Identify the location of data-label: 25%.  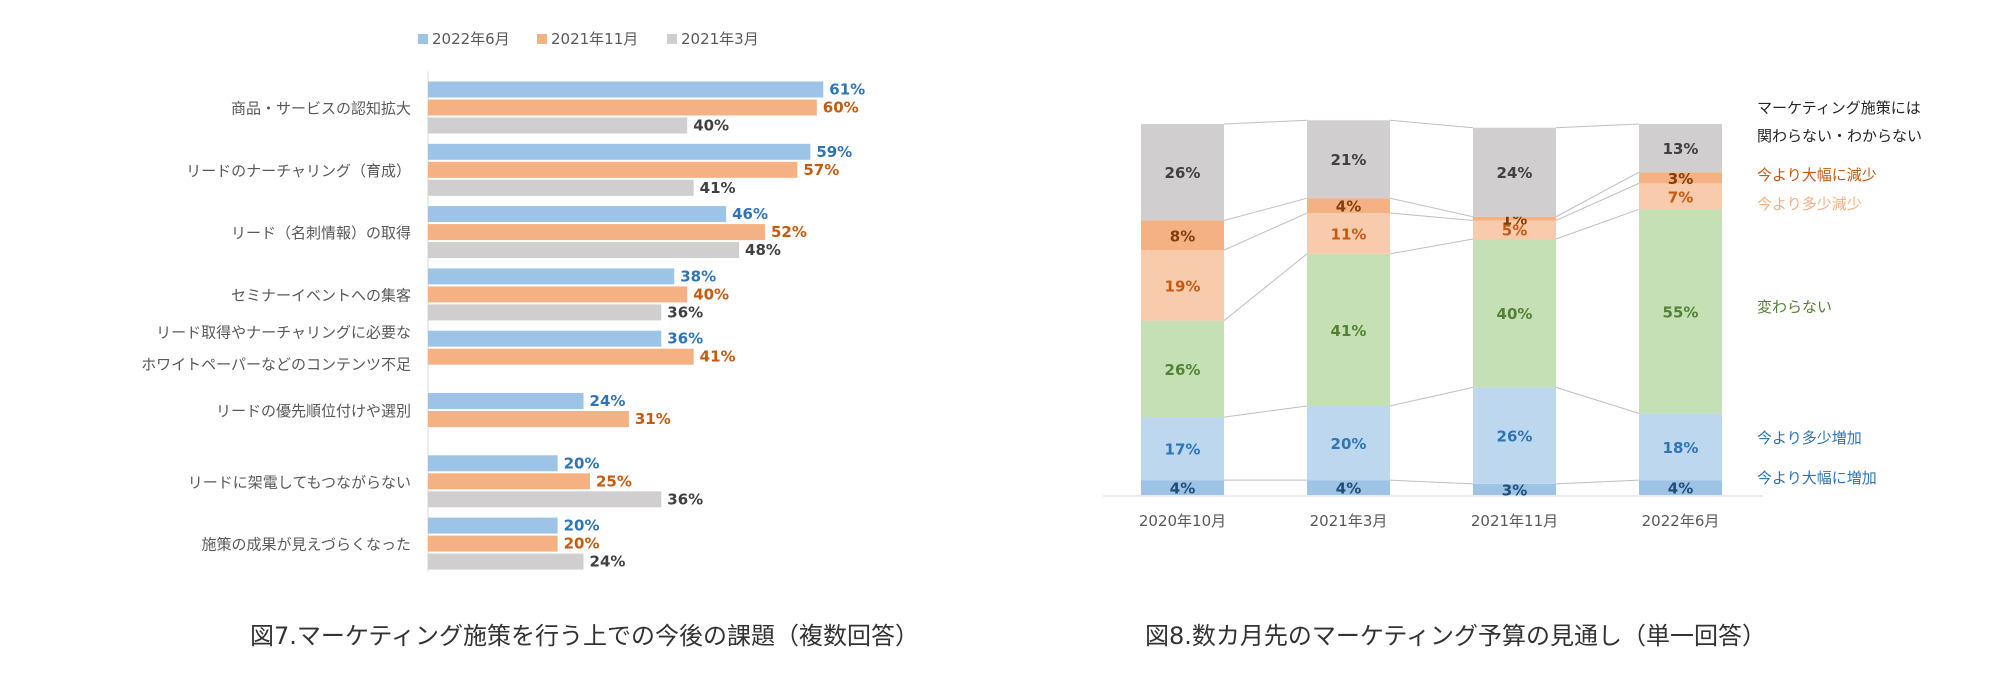
(614, 481).